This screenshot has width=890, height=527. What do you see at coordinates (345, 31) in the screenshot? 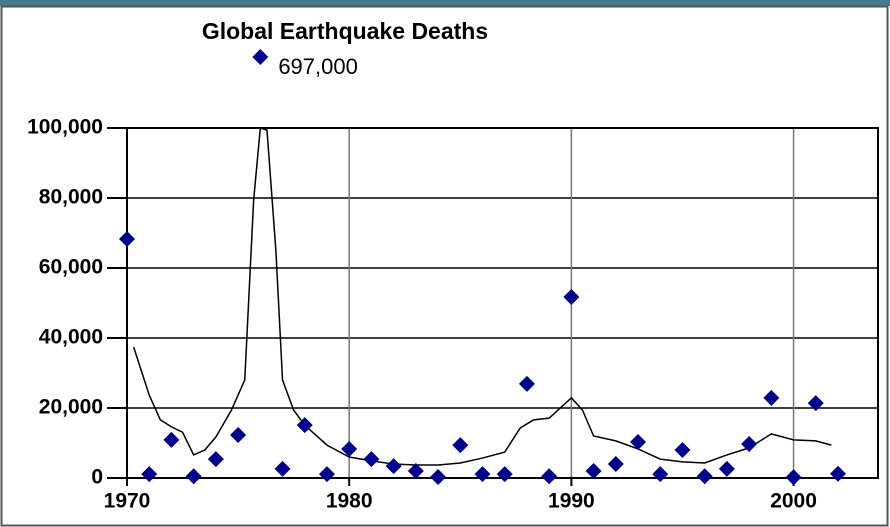
I see `chart-title: Global Earthquake Deaths` at bounding box center [345, 31].